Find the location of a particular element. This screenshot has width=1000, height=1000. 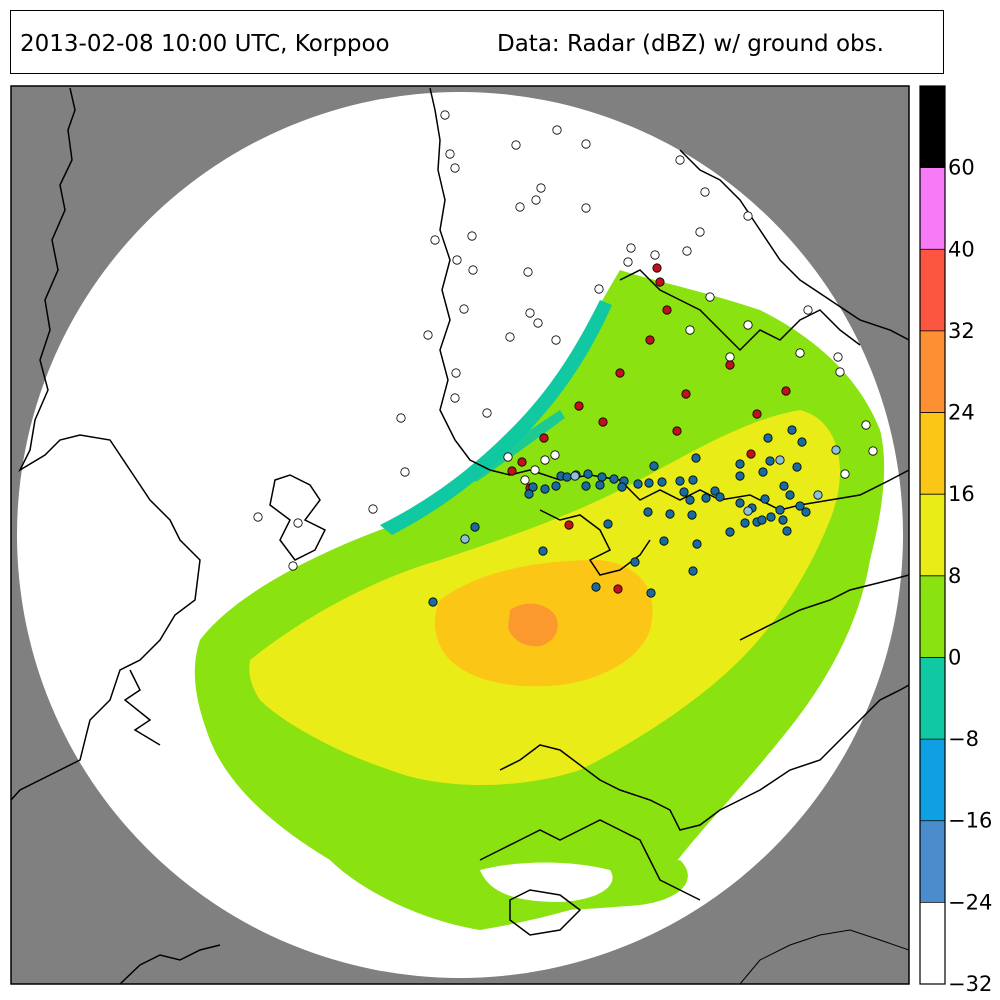

coastline-archipelago-north is located at coordinates (740, 310).